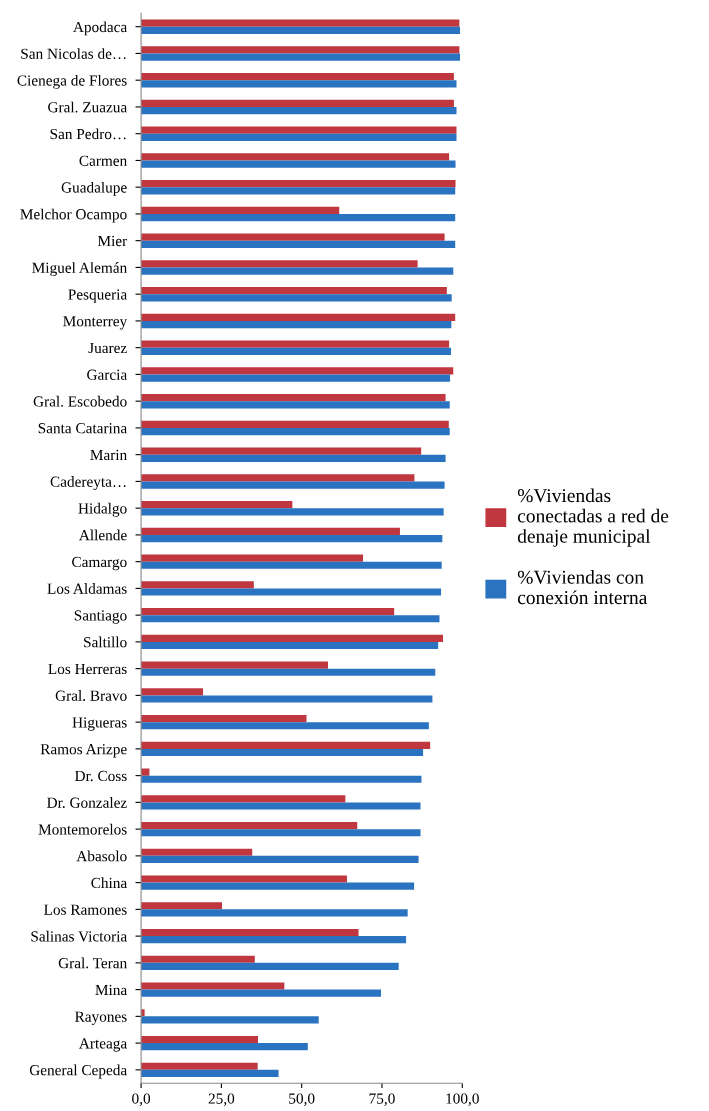 This screenshot has width=709, height=1111. What do you see at coordinates (101, 1018) in the screenshot?
I see `y-tick-label: Rayones` at bounding box center [101, 1018].